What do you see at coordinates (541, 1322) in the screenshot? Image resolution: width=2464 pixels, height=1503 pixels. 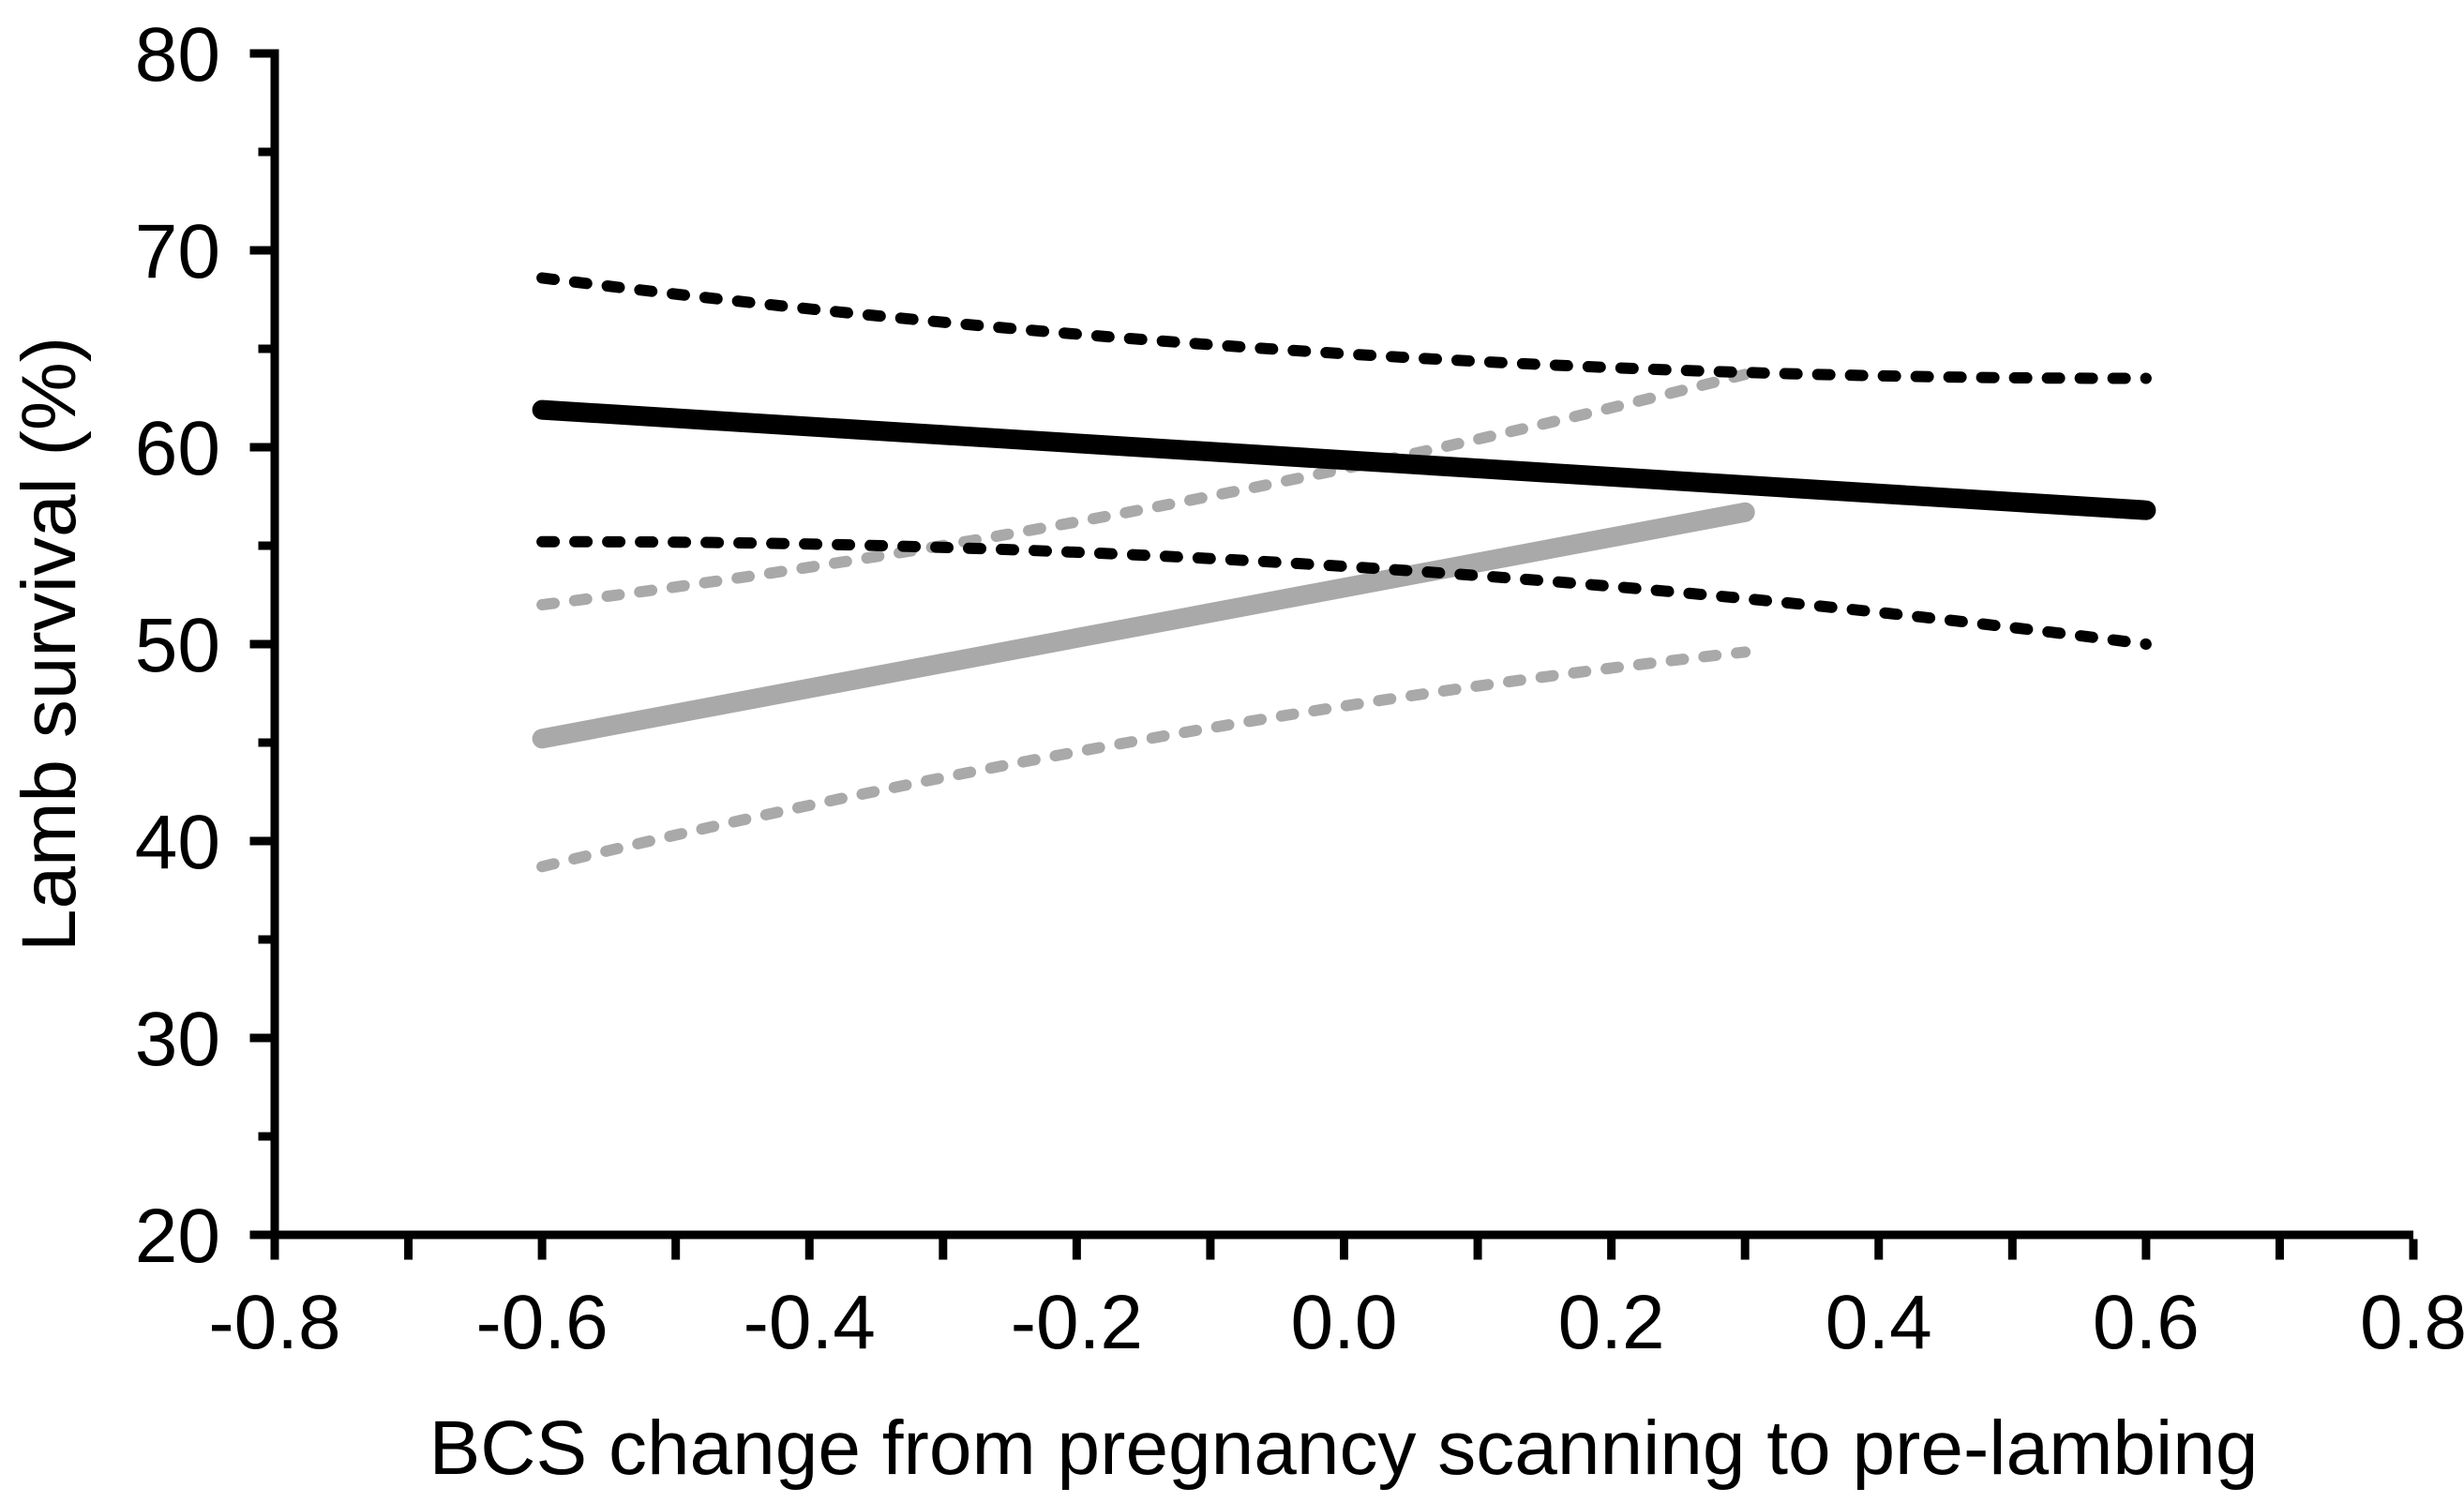 I see `x-tick-label: -0.6` at bounding box center [541, 1322].